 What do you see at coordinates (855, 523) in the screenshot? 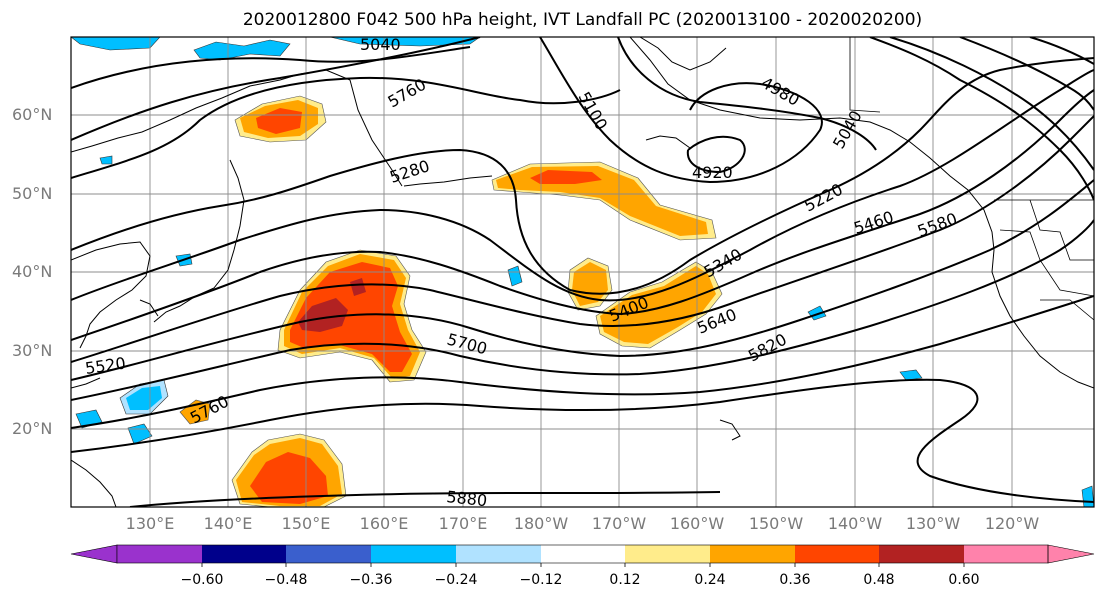
I see `longitude-label: 140°W` at bounding box center [855, 523].